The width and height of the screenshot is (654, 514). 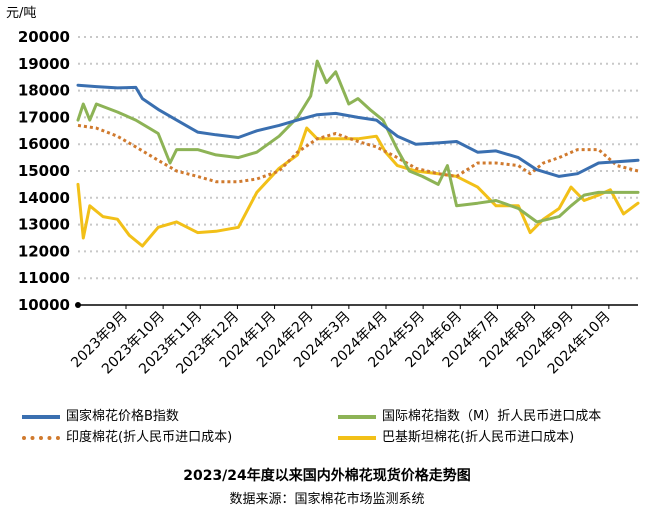 I want to click on legend-item-series-0: 国家棉花价格B指数, so click(x=100, y=417).